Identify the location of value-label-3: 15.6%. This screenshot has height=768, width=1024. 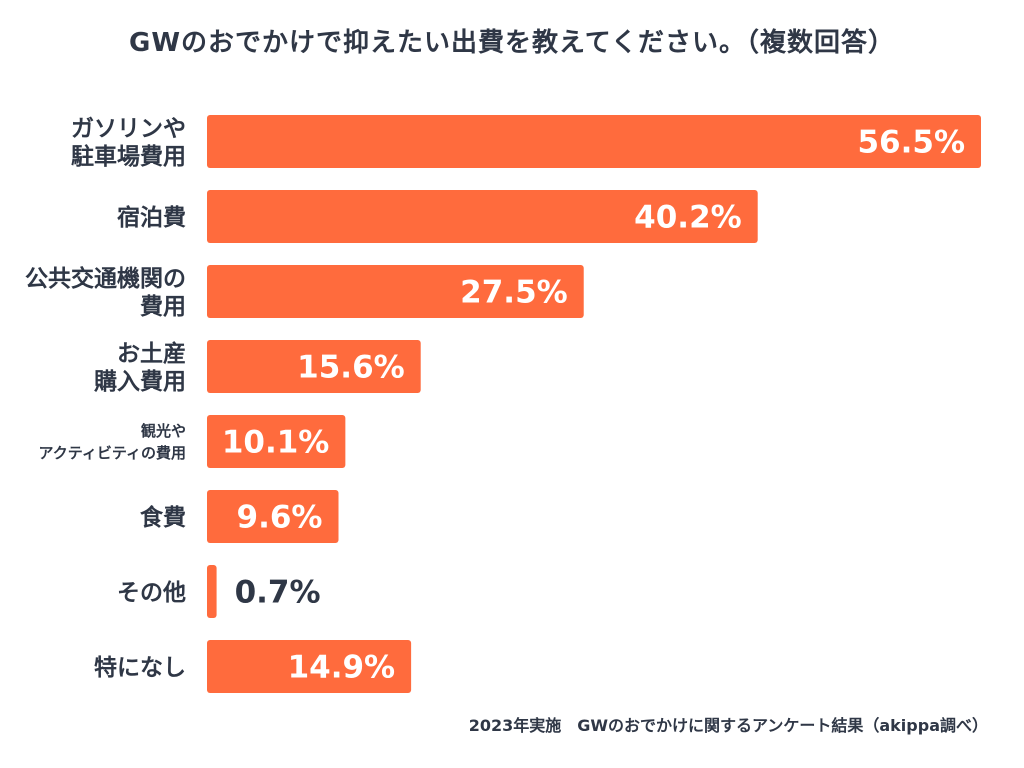
(351, 368).